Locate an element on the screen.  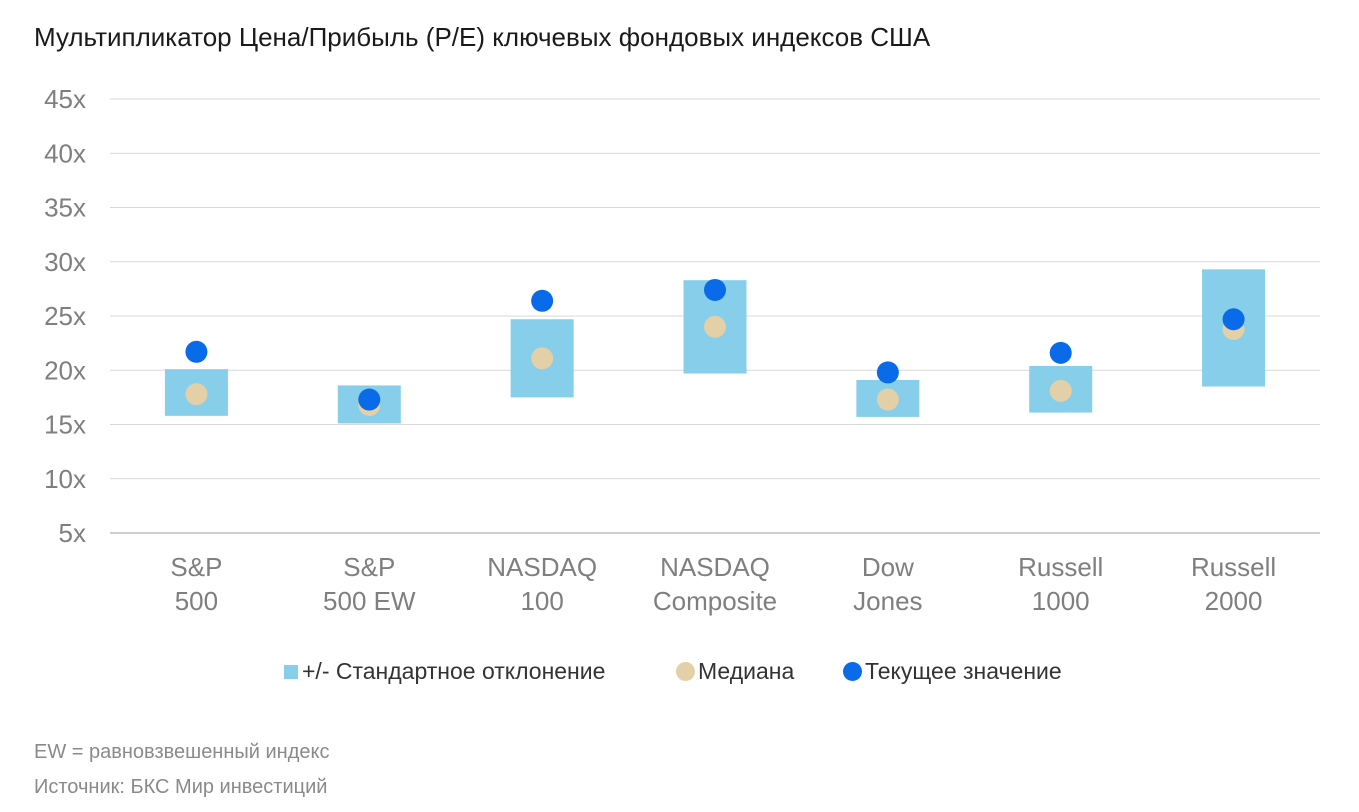
legend-range-label: +/- Стандартное отклонение is located at coordinates (454, 671).